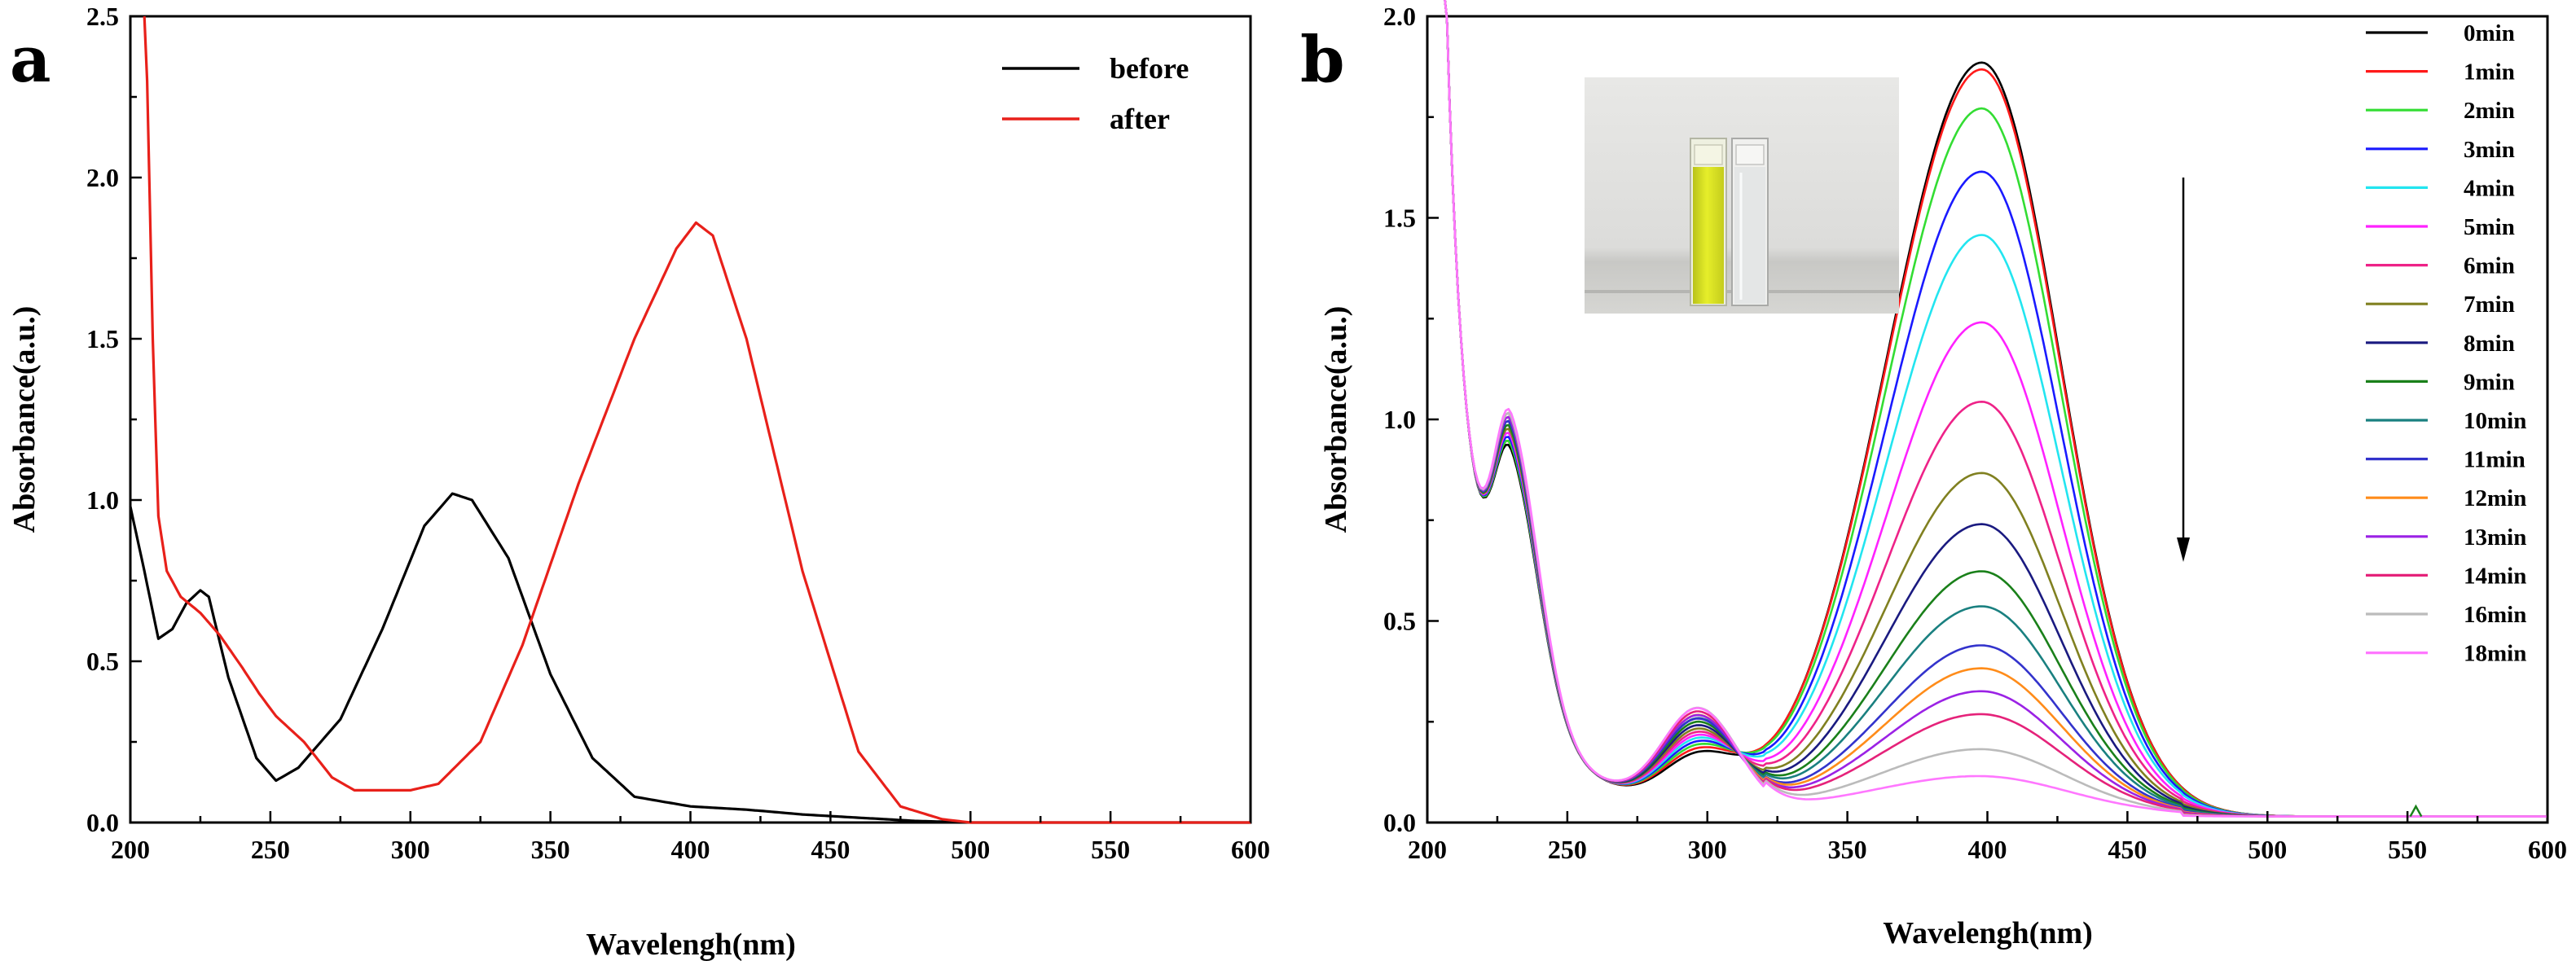 This screenshot has width=2576, height=974. What do you see at coordinates (1095, 94) in the screenshot?
I see `panel-a-legend: before after` at bounding box center [1095, 94].